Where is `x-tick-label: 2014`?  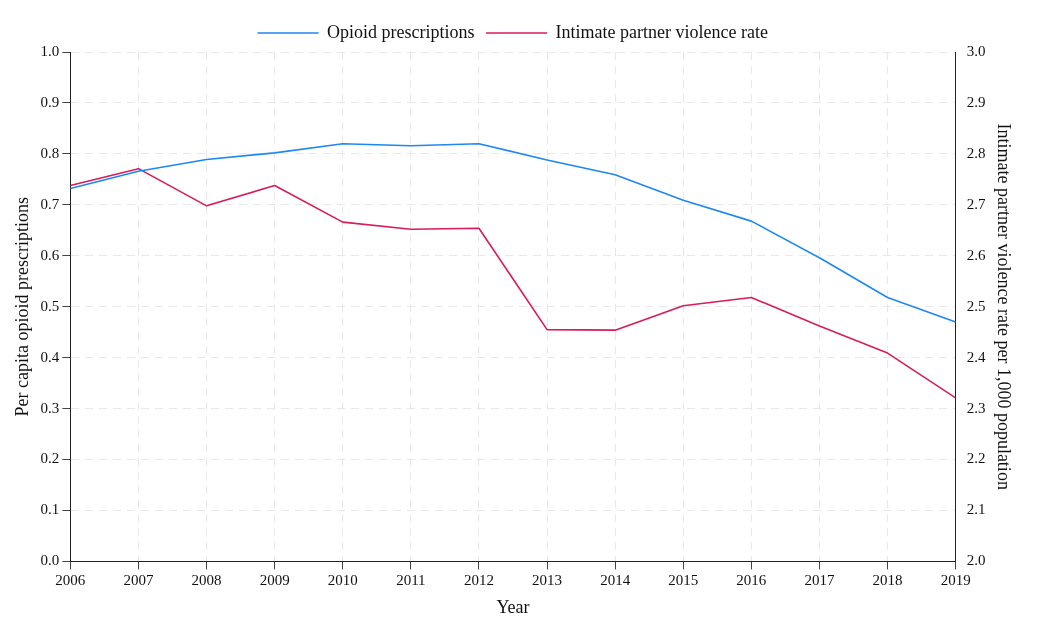 x-tick-label: 2014 is located at coordinates (615, 580).